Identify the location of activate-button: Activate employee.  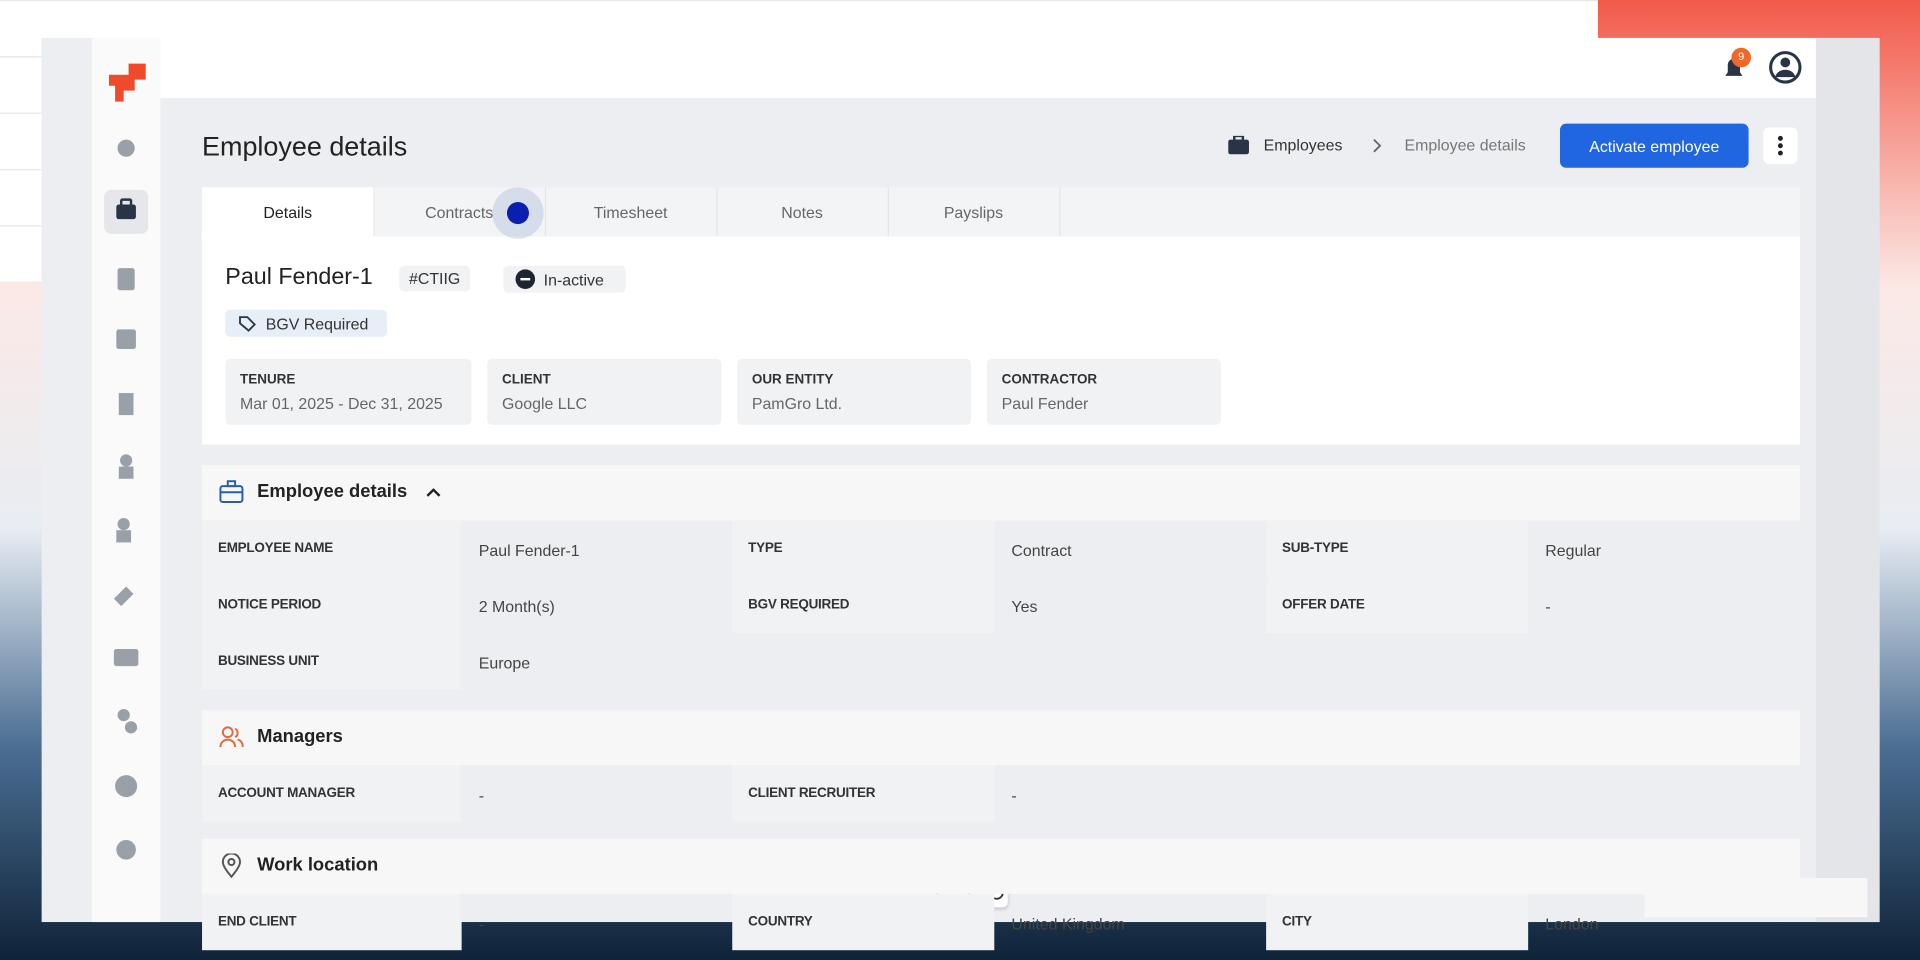
(1654, 145).